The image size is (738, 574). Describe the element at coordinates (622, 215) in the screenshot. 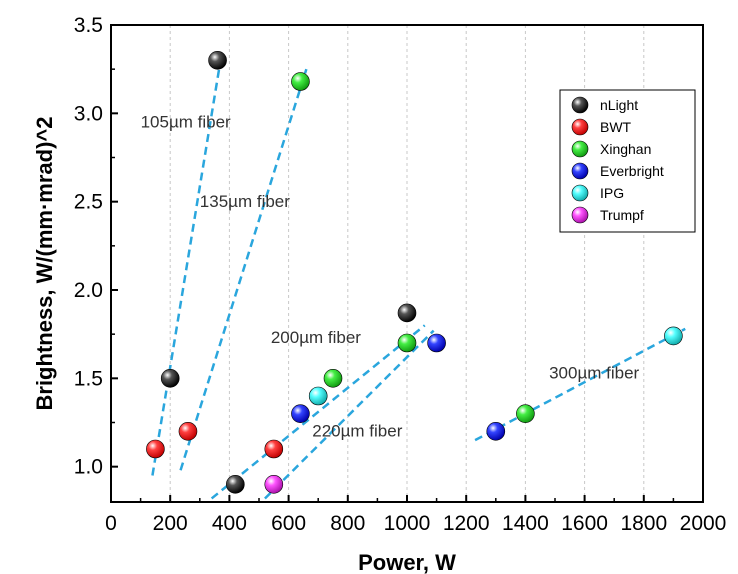

I see `legend-label-trumpf: Trumpf` at that location.